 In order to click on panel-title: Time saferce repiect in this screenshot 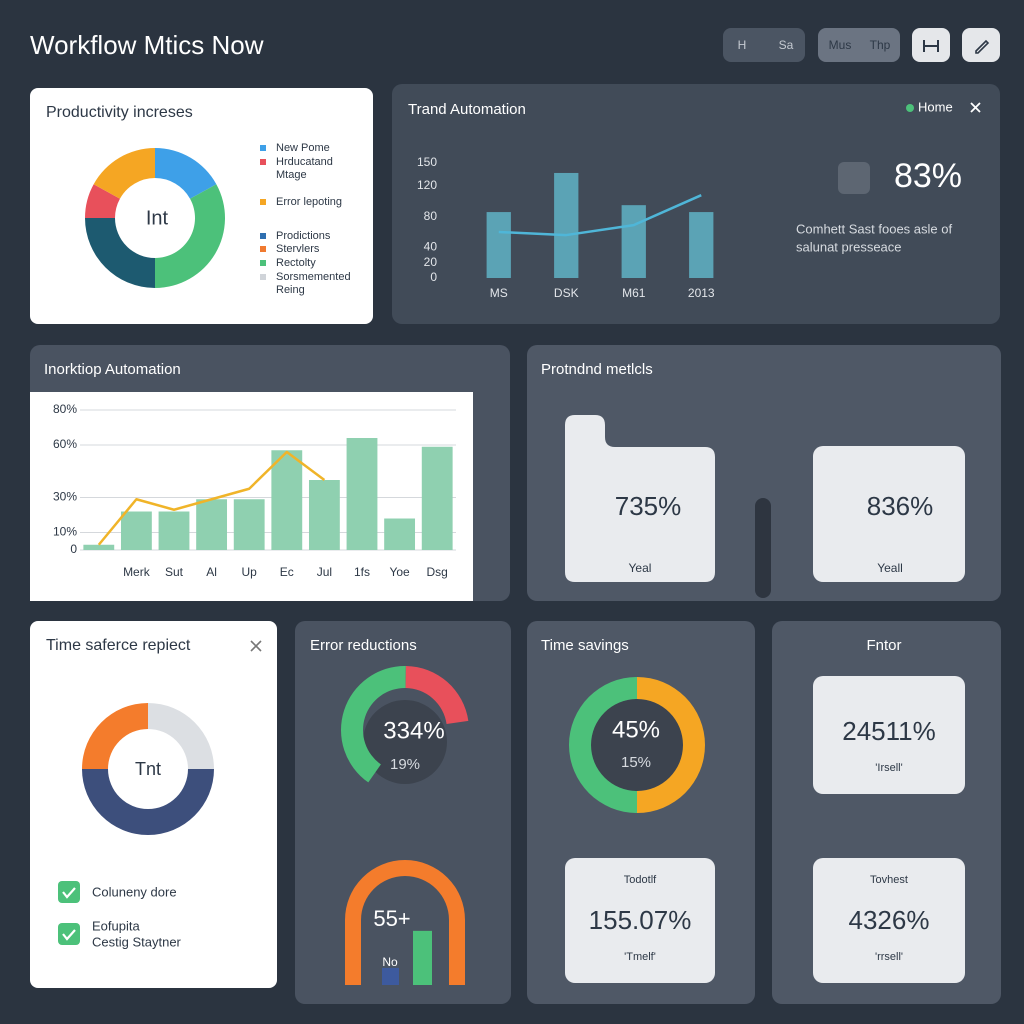, I will do `click(118, 645)`.